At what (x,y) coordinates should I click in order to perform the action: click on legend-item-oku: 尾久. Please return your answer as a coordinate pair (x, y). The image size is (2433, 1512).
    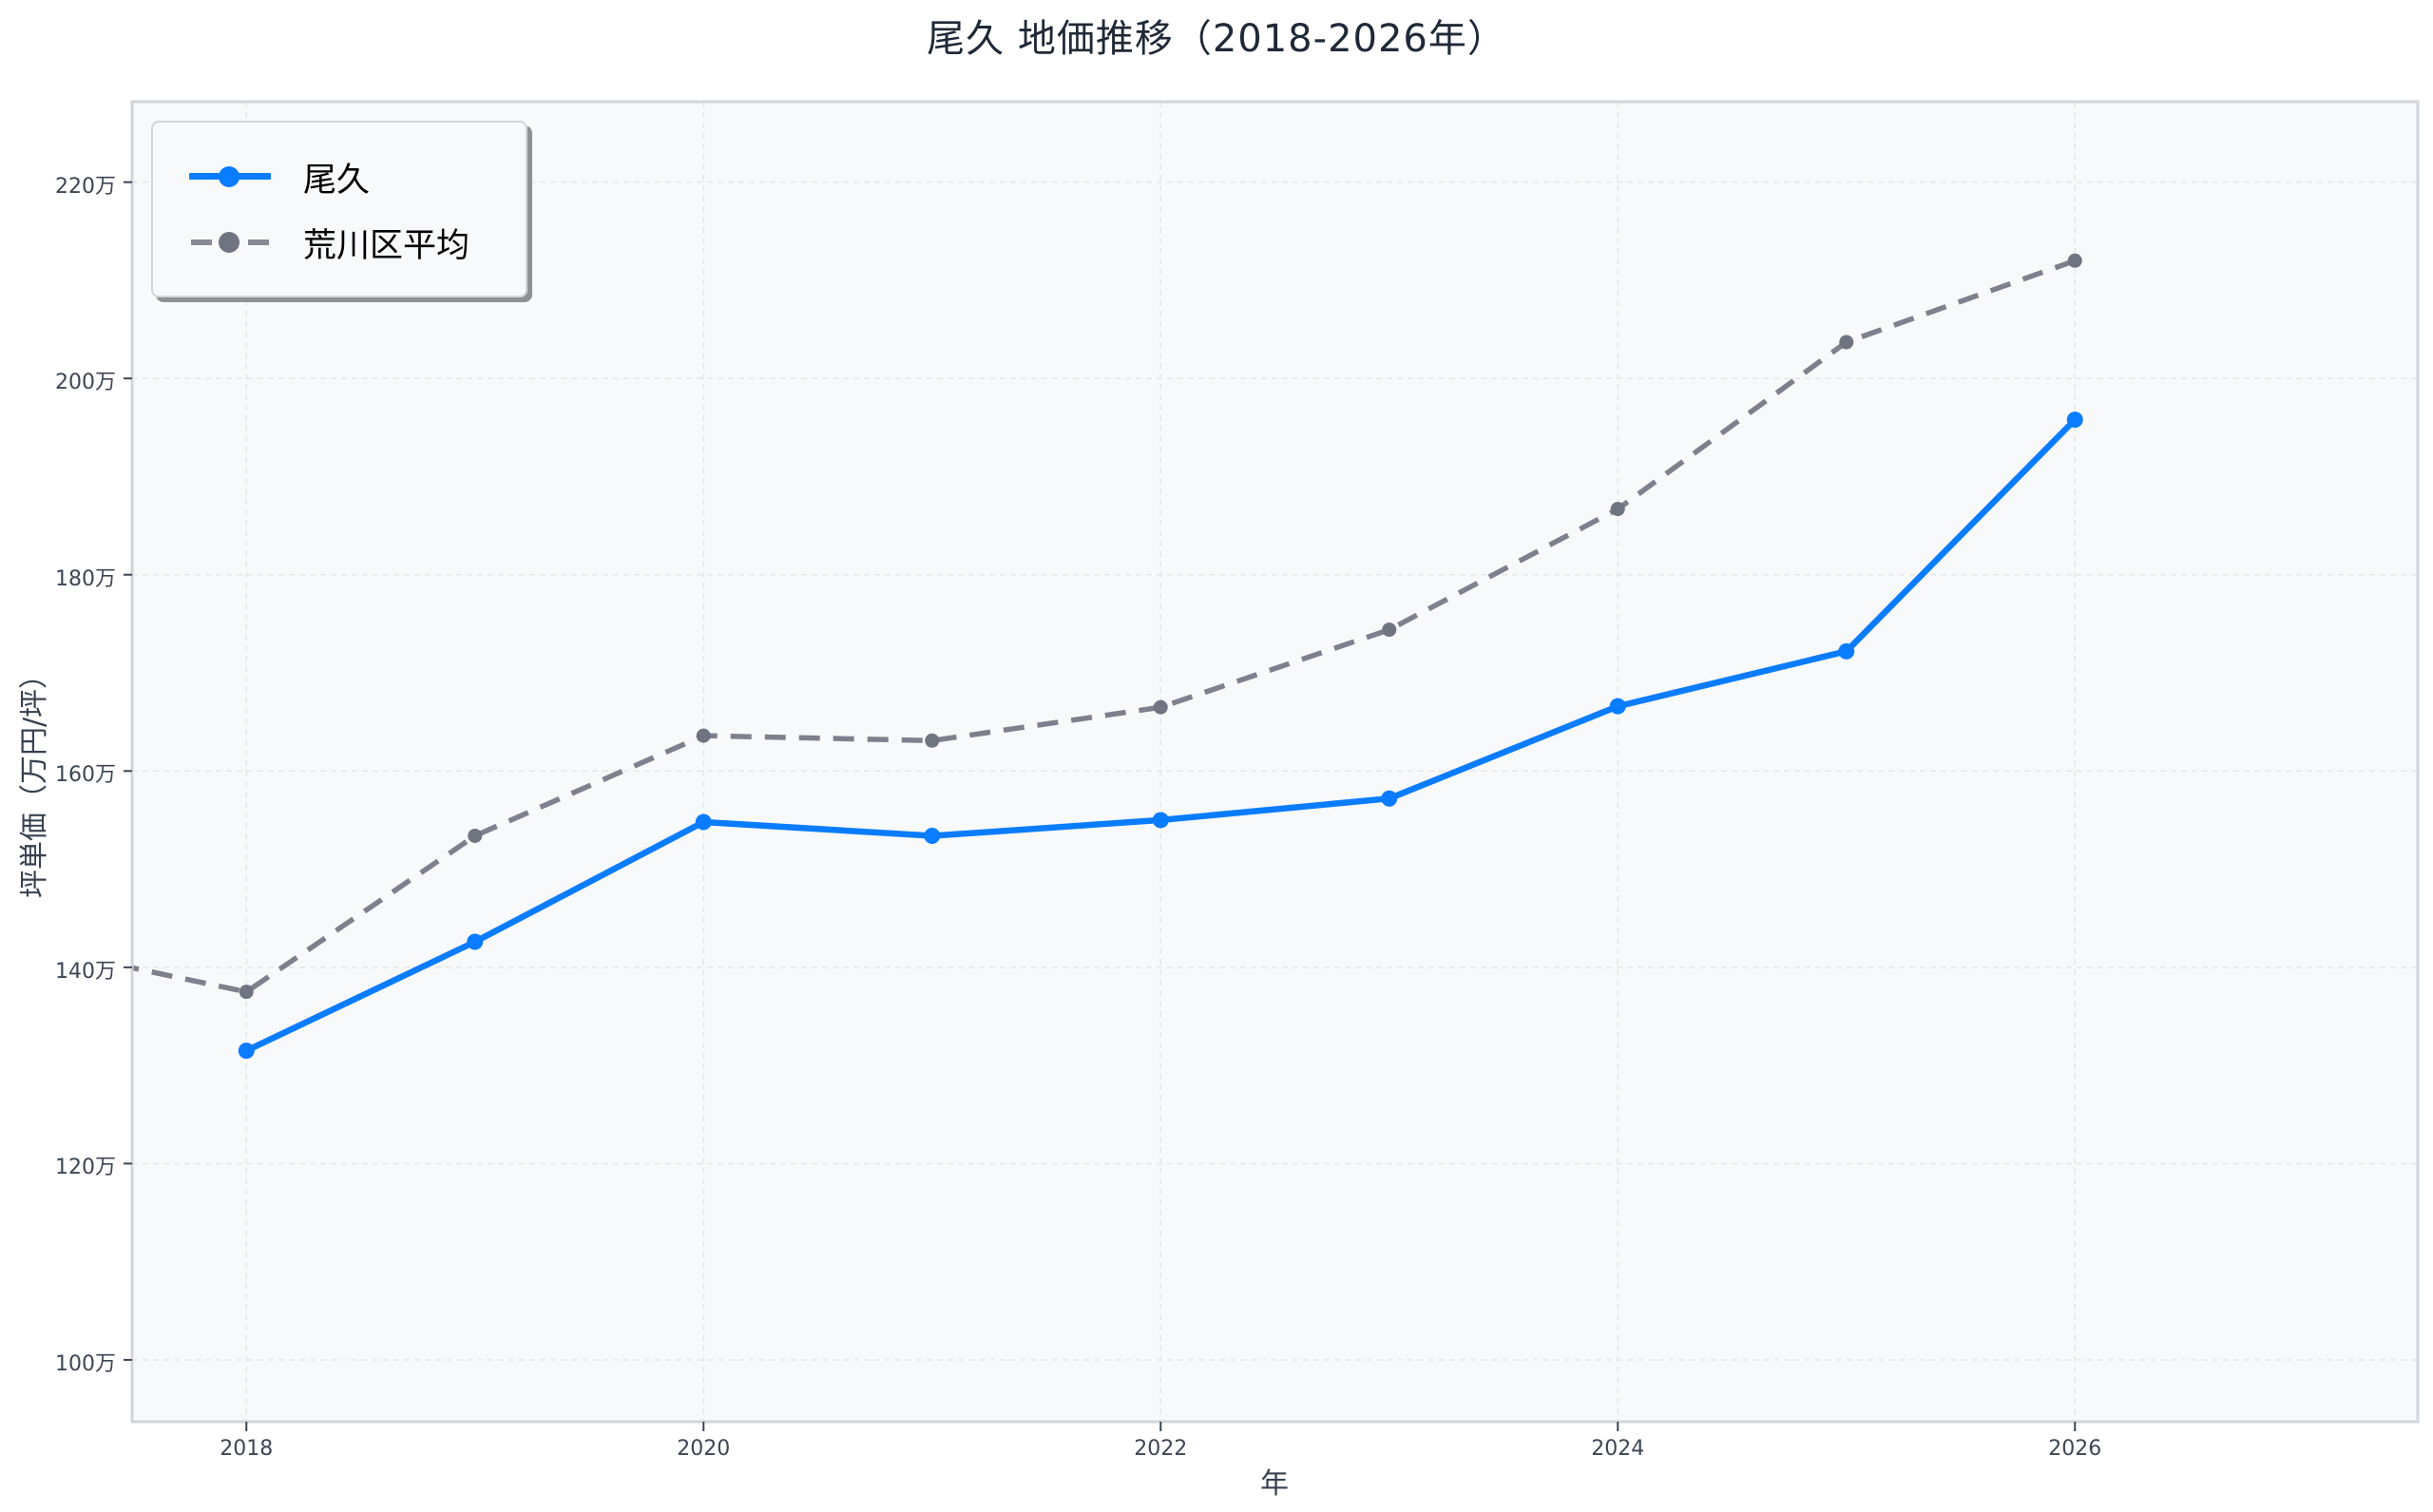
    Looking at the image, I should click on (279, 178).